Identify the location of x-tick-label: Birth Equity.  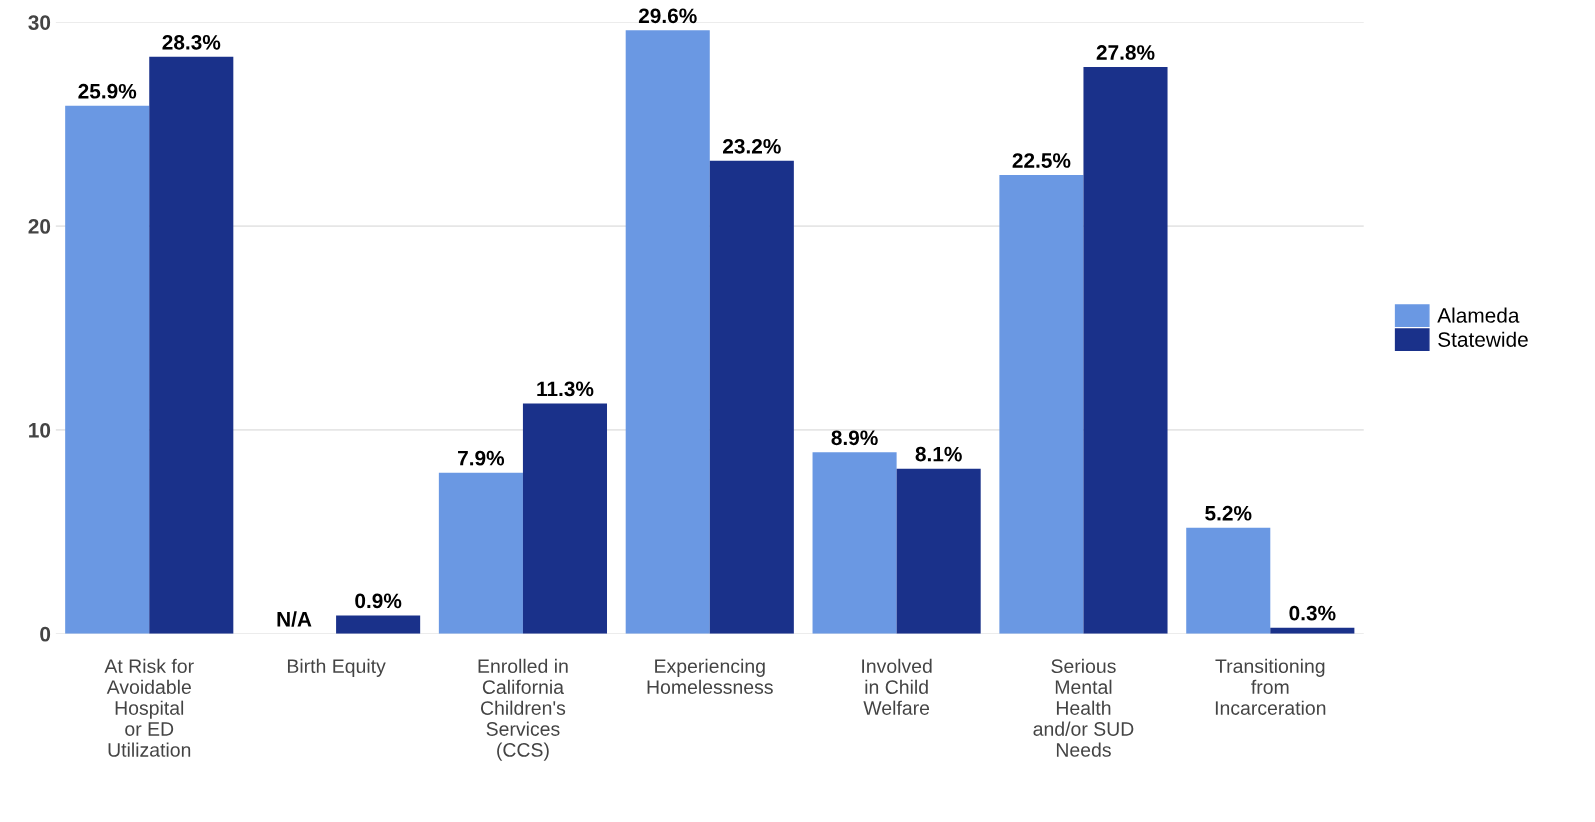
(336, 667).